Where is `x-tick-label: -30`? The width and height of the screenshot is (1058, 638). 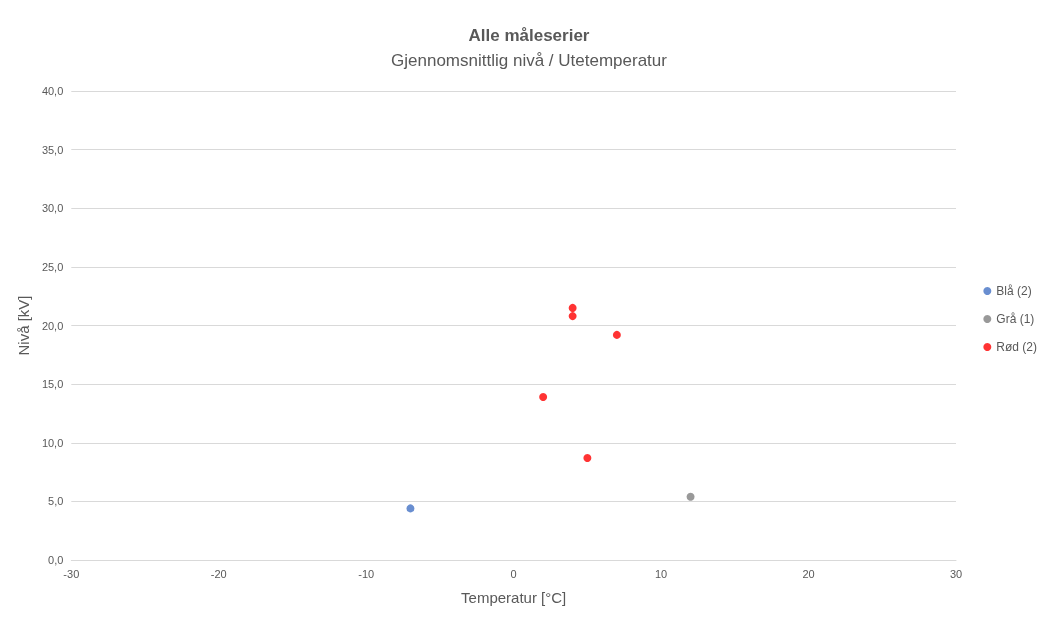 x-tick-label: -30 is located at coordinates (71, 573).